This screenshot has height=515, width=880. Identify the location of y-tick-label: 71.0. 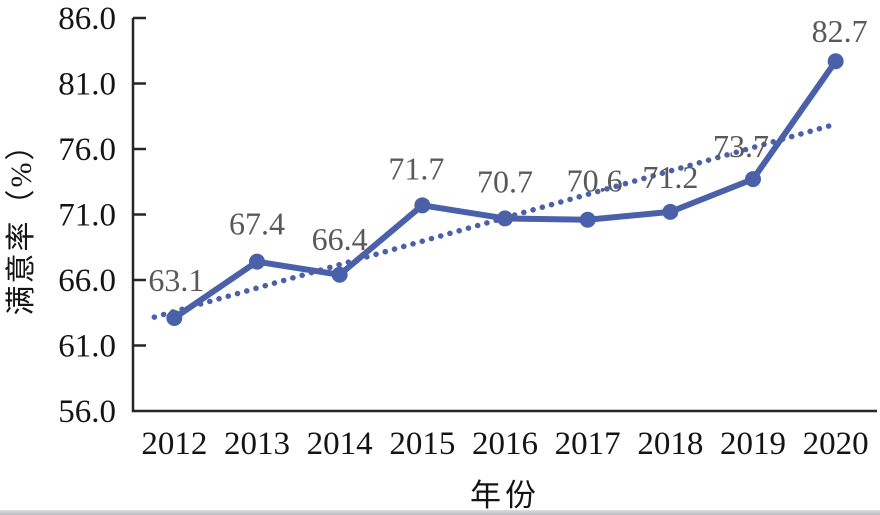
(87, 216).